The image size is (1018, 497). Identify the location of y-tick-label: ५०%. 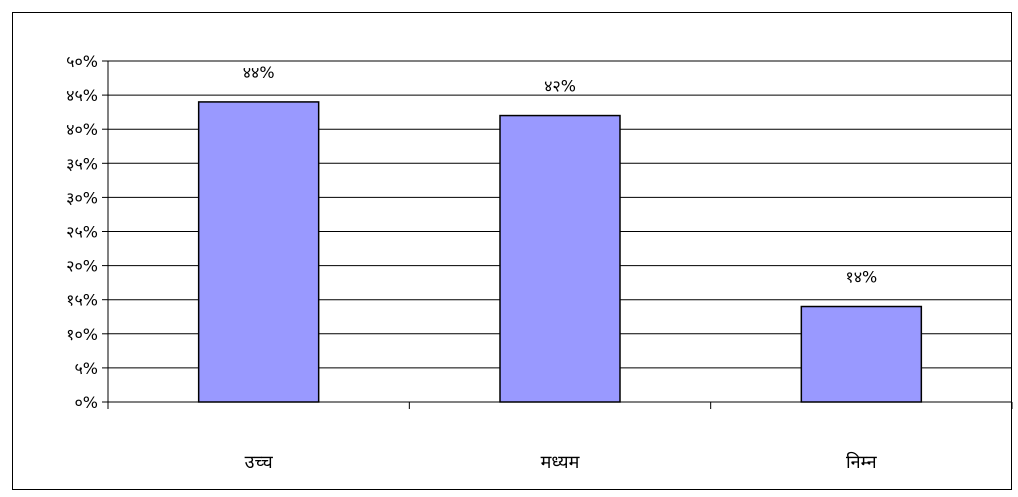
(82, 61).